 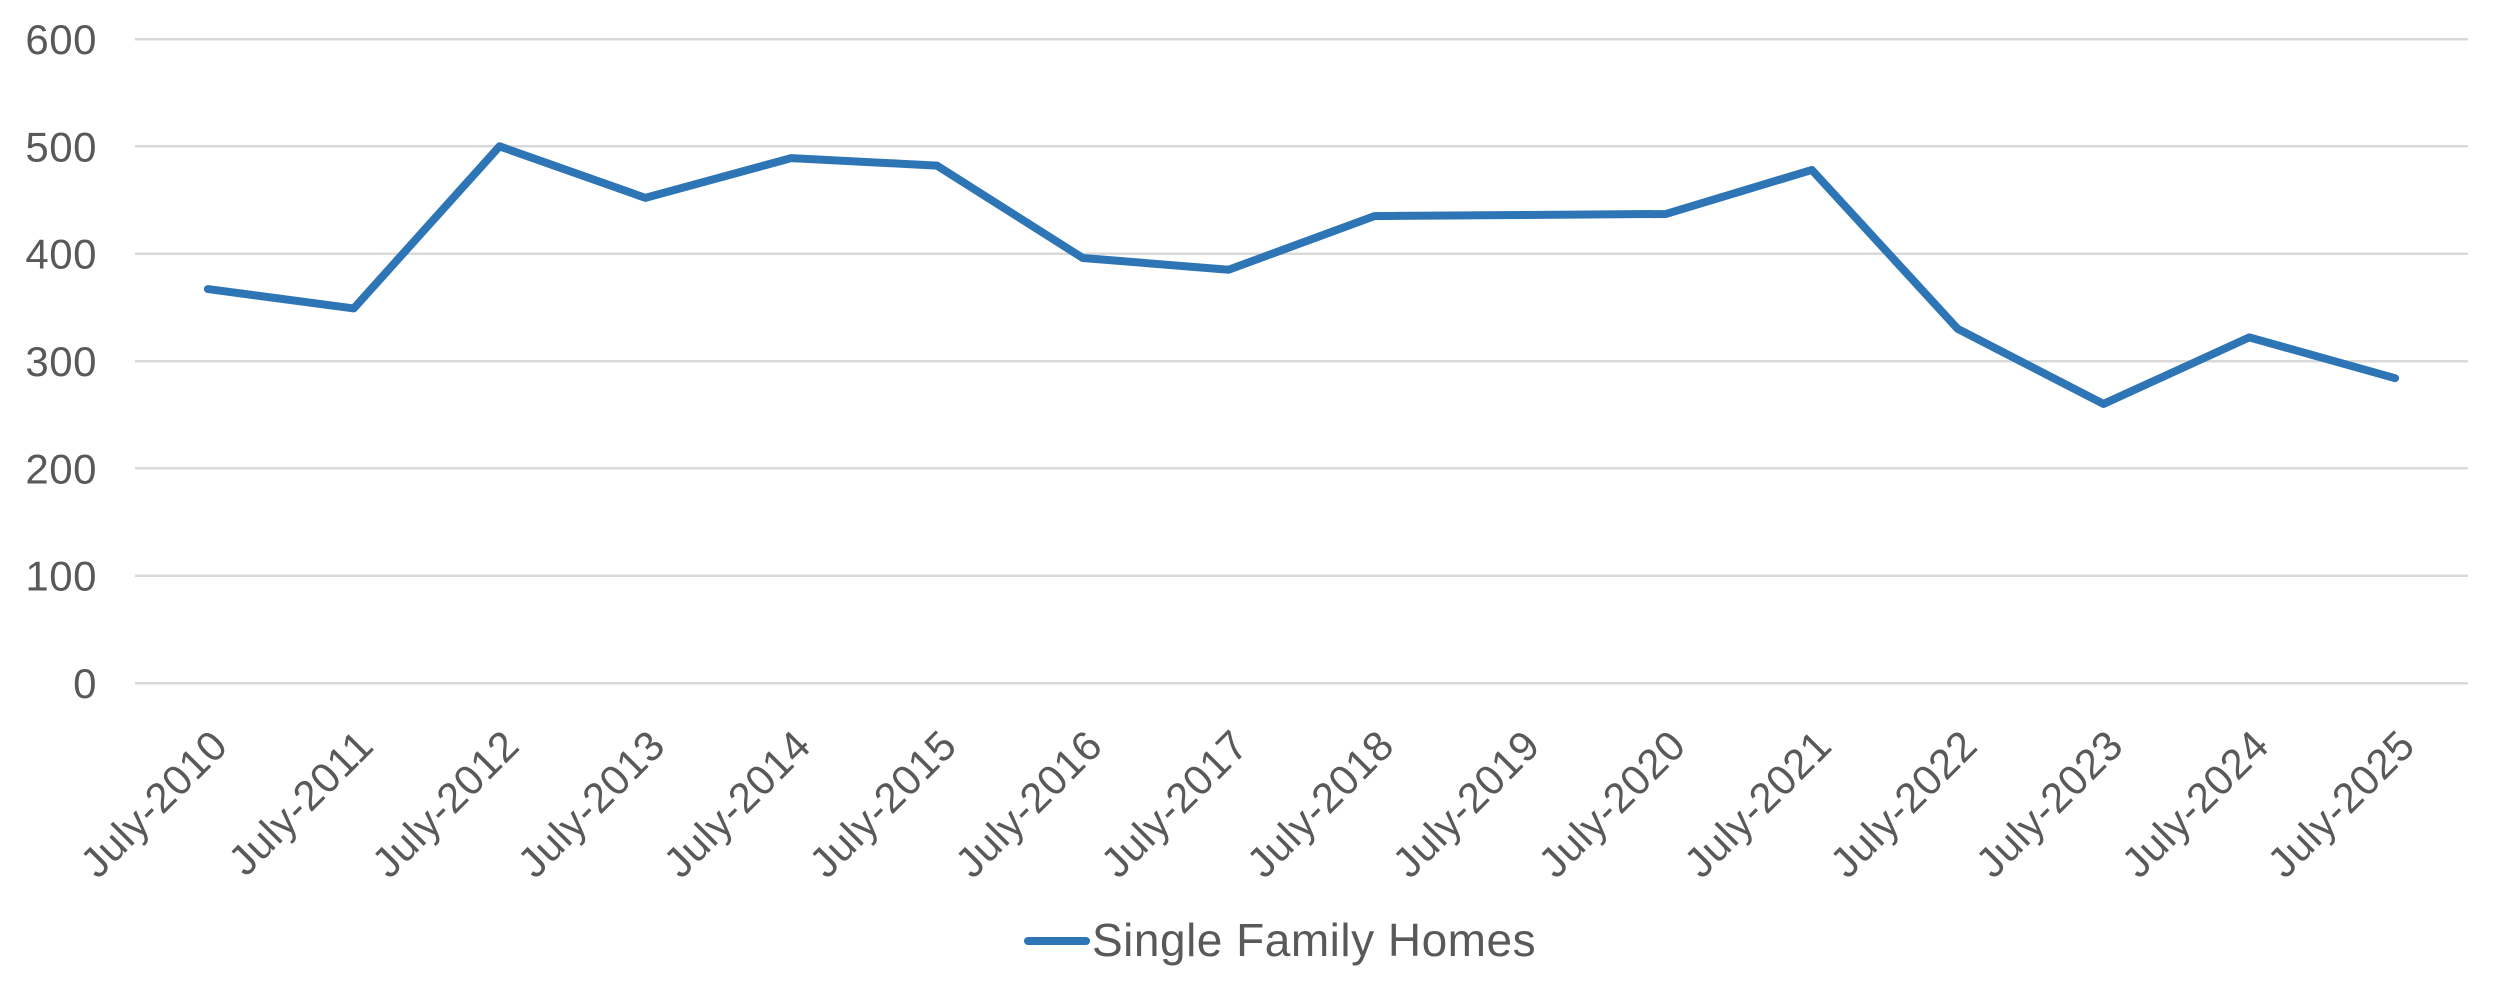 What do you see at coordinates (300, 802) in the screenshot?
I see `x-axis-label: July-2011` at bounding box center [300, 802].